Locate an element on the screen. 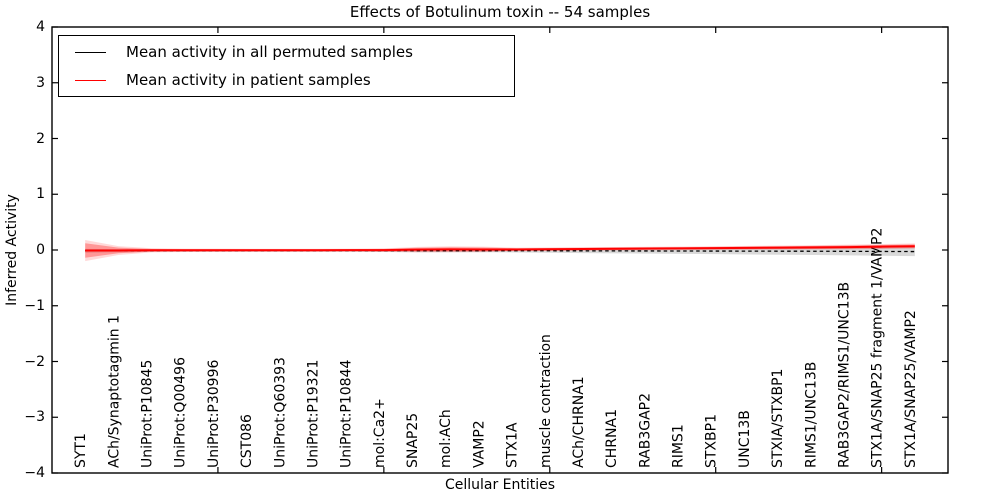  y-tick-label: 1 is located at coordinates (40, 194).